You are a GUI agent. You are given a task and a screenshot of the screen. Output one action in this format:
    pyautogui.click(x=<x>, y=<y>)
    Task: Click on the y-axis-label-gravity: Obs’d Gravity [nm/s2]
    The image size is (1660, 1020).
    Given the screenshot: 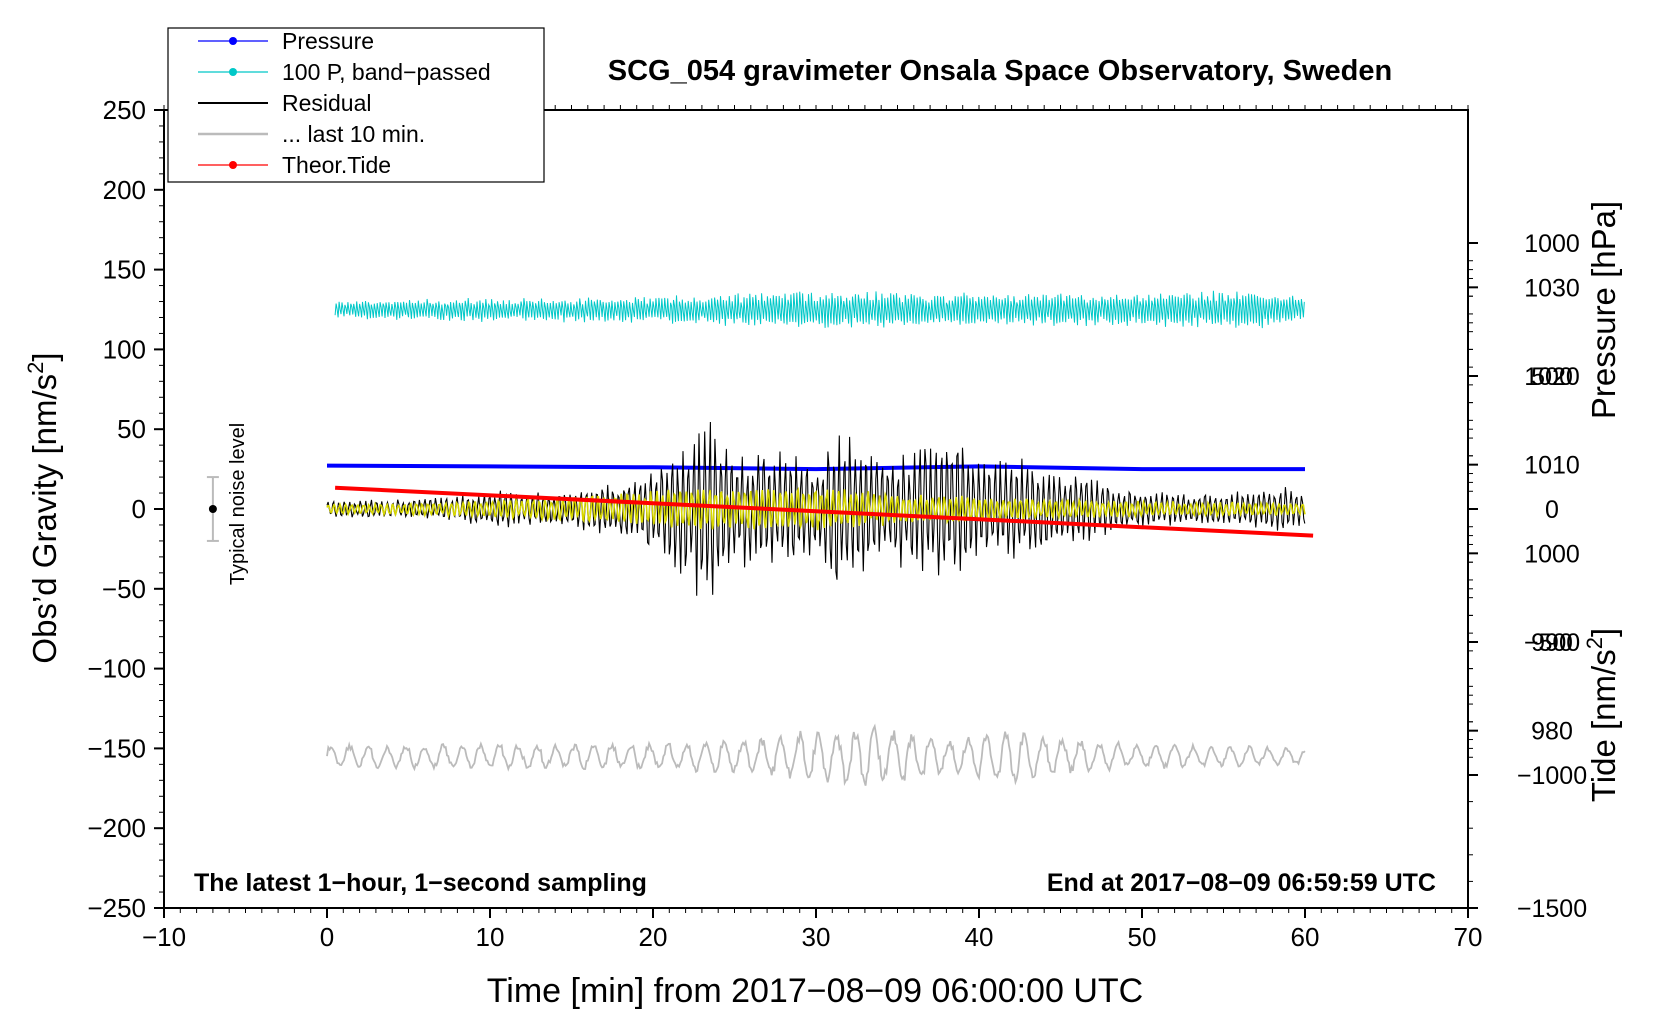 What is the action you would take?
    pyautogui.click(x=43, y=507)
    